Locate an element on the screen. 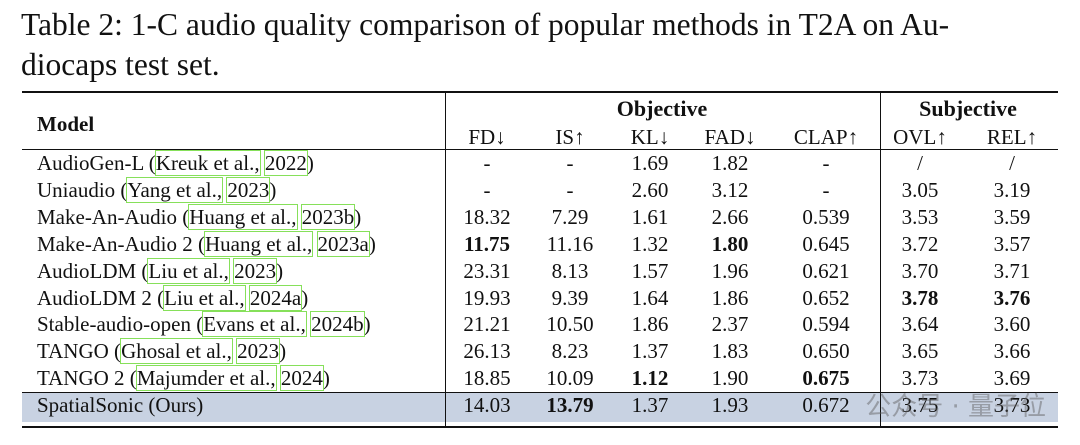  citation: 2024a is located at coordinates (275, 297).